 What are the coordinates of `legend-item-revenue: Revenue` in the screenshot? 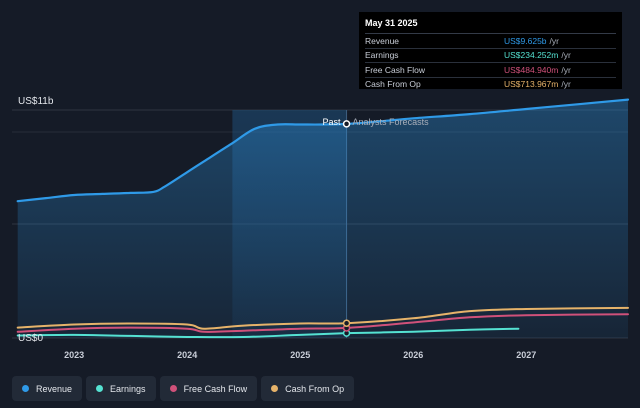 It's located at (47, 388).